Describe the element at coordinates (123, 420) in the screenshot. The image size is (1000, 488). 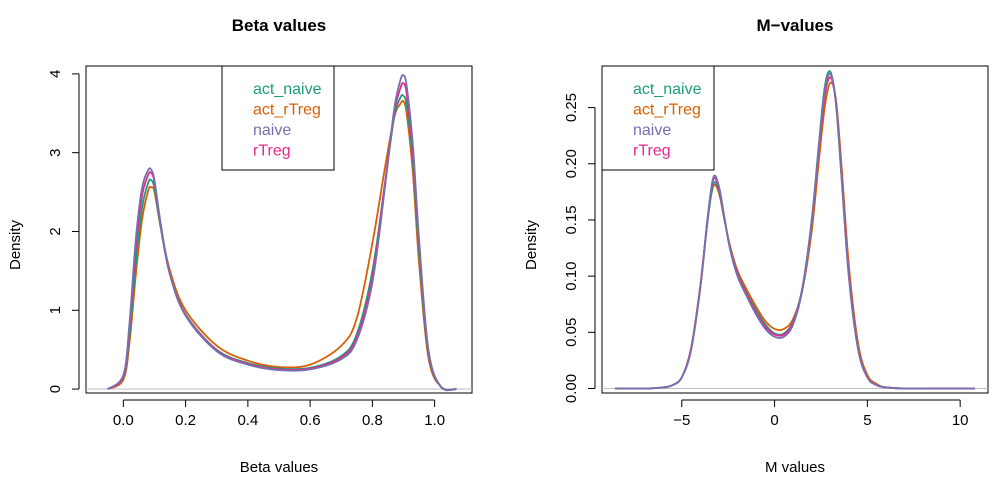
I see `beta-x-tick-label: 0.0` at that location.